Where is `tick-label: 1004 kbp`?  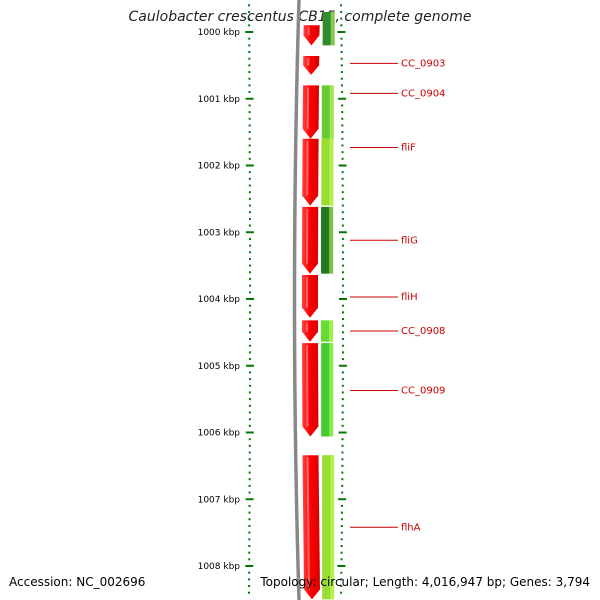 tick-label: 1004 kbp is located at coordinates (219, 300).